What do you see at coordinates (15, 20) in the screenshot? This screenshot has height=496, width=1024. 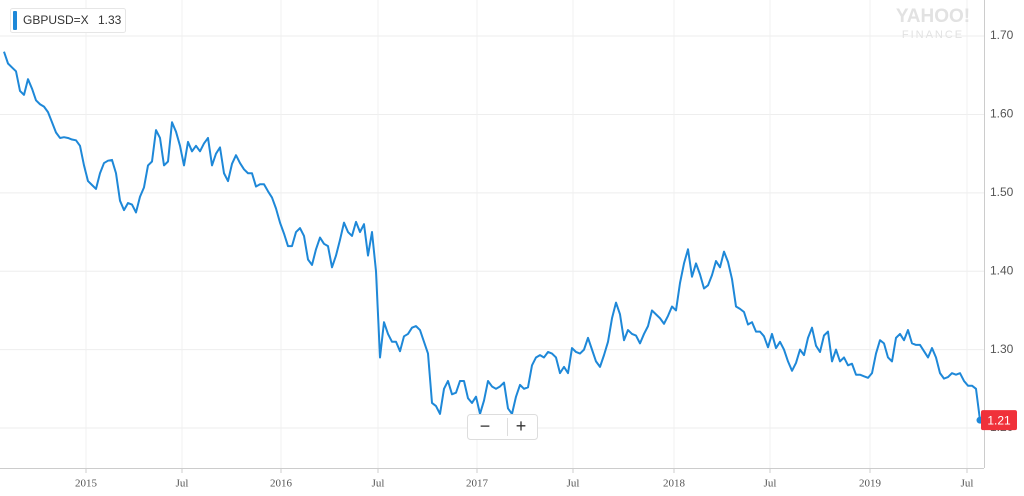 I see `legend-swatch` at bounding box center [15, 20].